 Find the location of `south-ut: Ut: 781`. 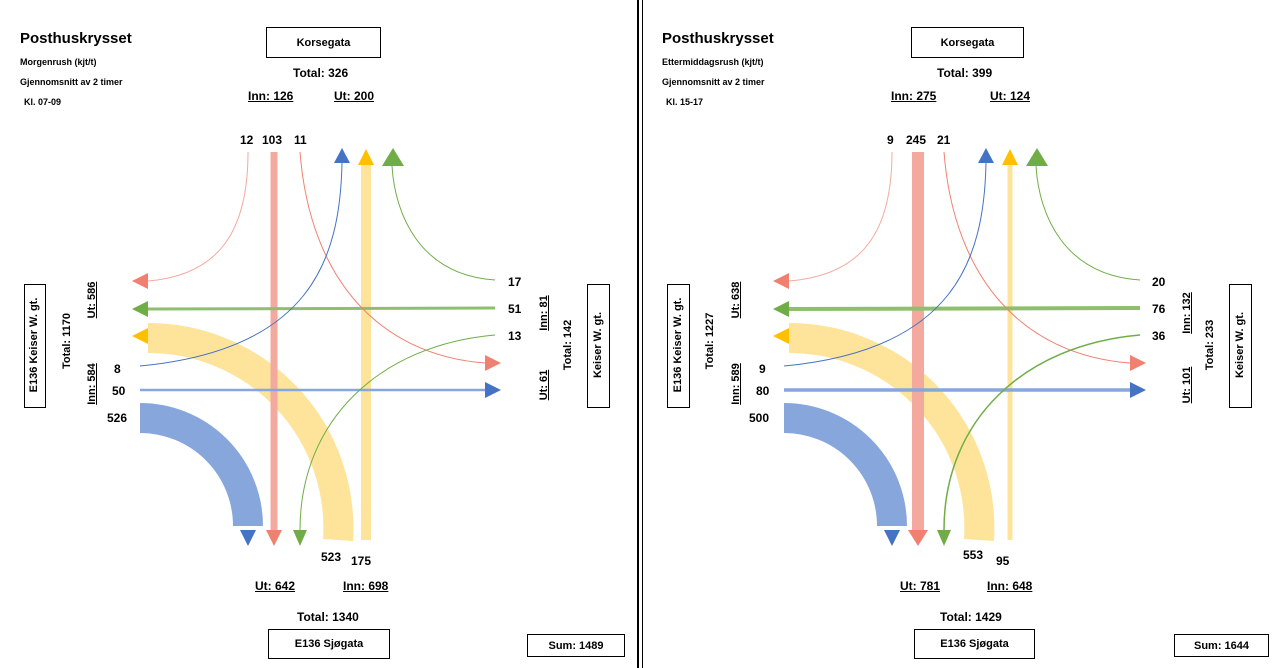

south-ut: Ut: 781 is located at coordinates (920, 586).